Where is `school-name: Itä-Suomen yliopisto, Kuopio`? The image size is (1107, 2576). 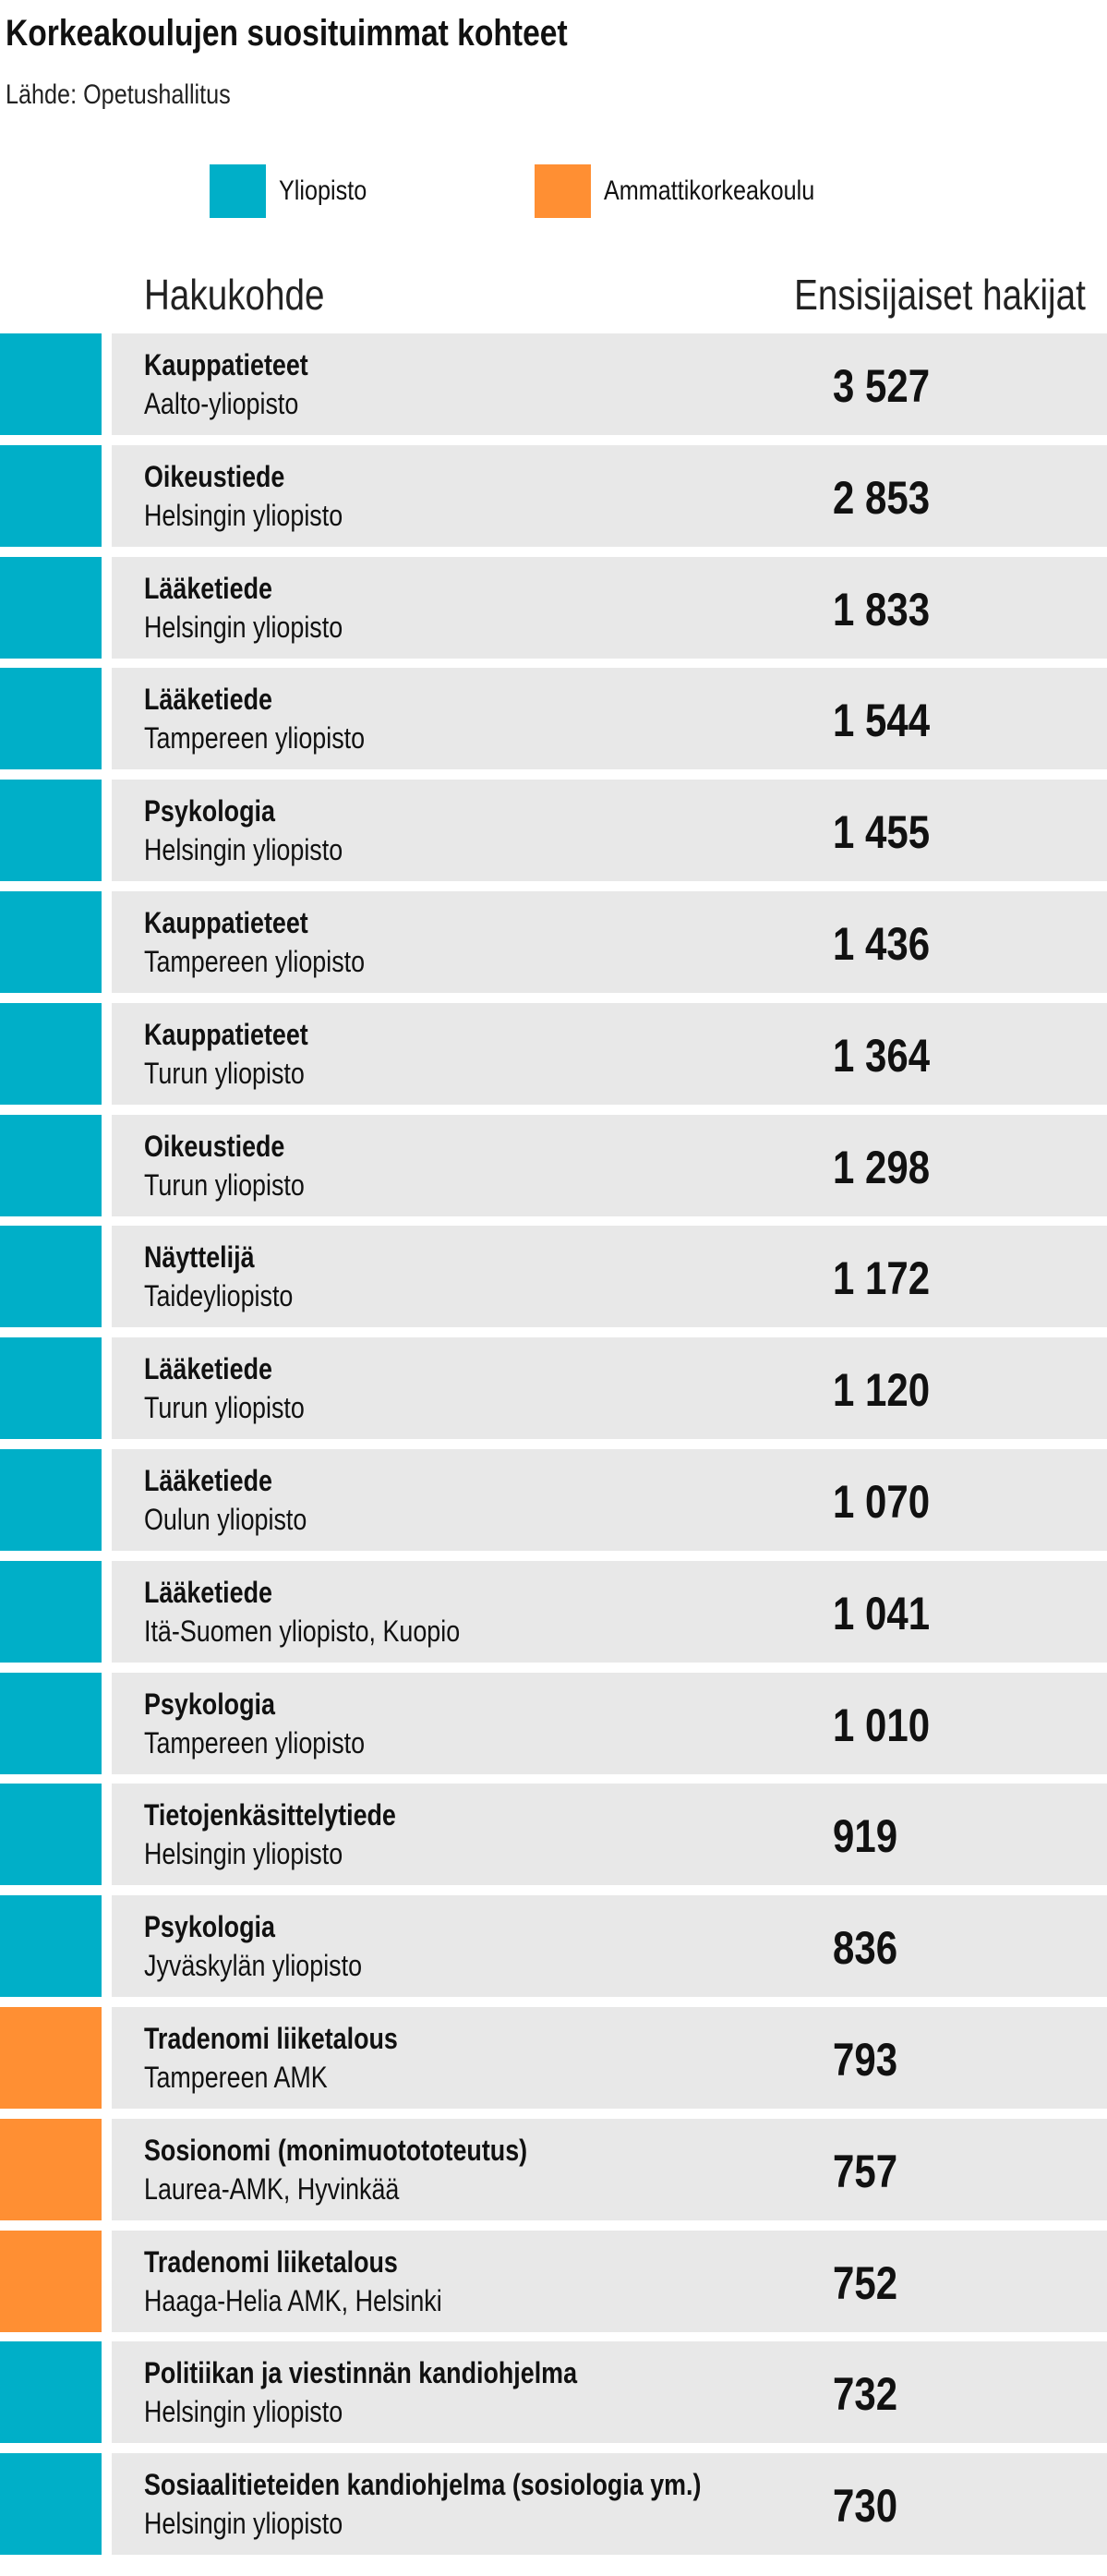 school-name: Itä-Suomen yliopisto, Kuopio is located at coordinates (302, 1631).